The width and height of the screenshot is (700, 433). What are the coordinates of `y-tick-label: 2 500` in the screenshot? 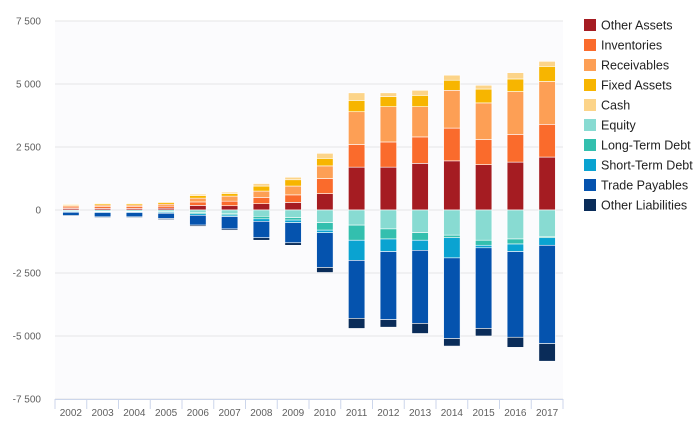 It's located at (28, 148).